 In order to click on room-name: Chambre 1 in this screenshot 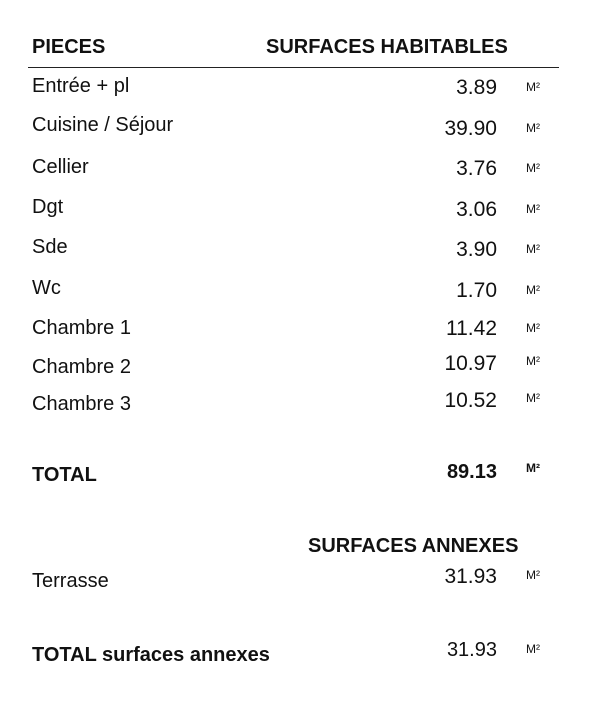, I will do `click(81, 328)`.